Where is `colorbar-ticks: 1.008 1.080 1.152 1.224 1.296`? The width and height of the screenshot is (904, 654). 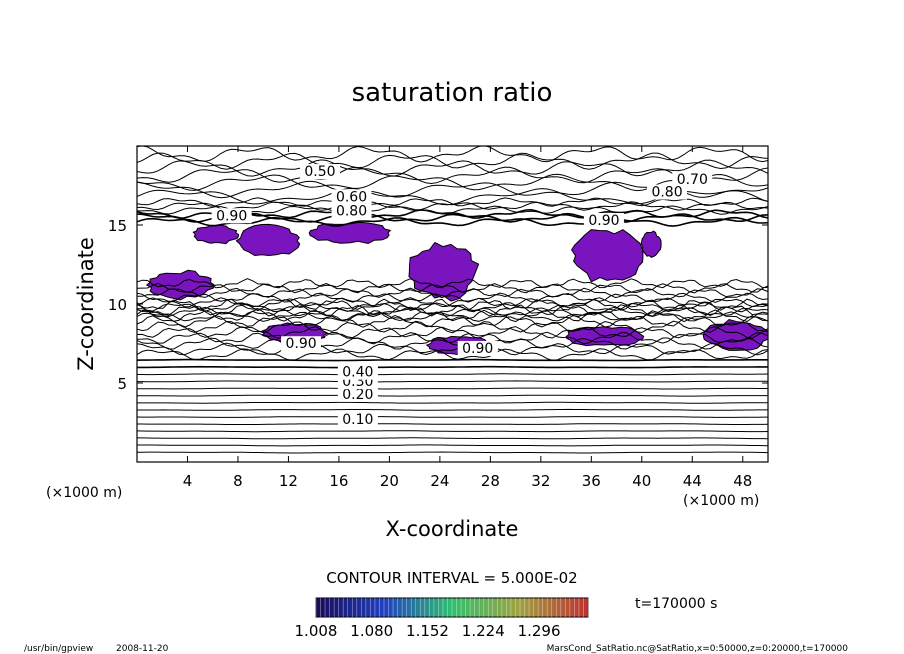 colorbar-ticks: 1.008 1.080 1.152 1.224 1.296 is located at coordinates (428, 631).